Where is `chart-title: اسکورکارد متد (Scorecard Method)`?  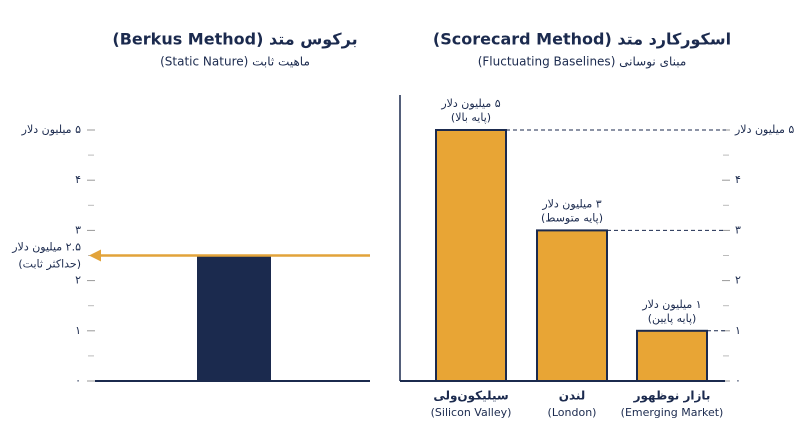 chart-title: اسکورکارد متد (Scorecard Method) is located at coordinates (582, 39).